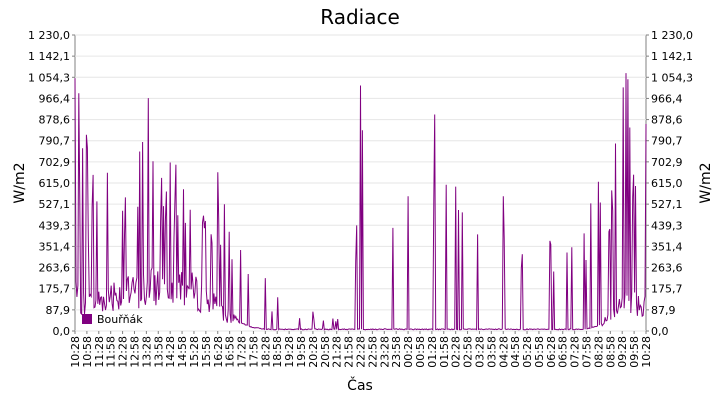  Describe the element at coordinates (420, 352) in the screenshot. I see `x-tick-label: 00:58` at that location.